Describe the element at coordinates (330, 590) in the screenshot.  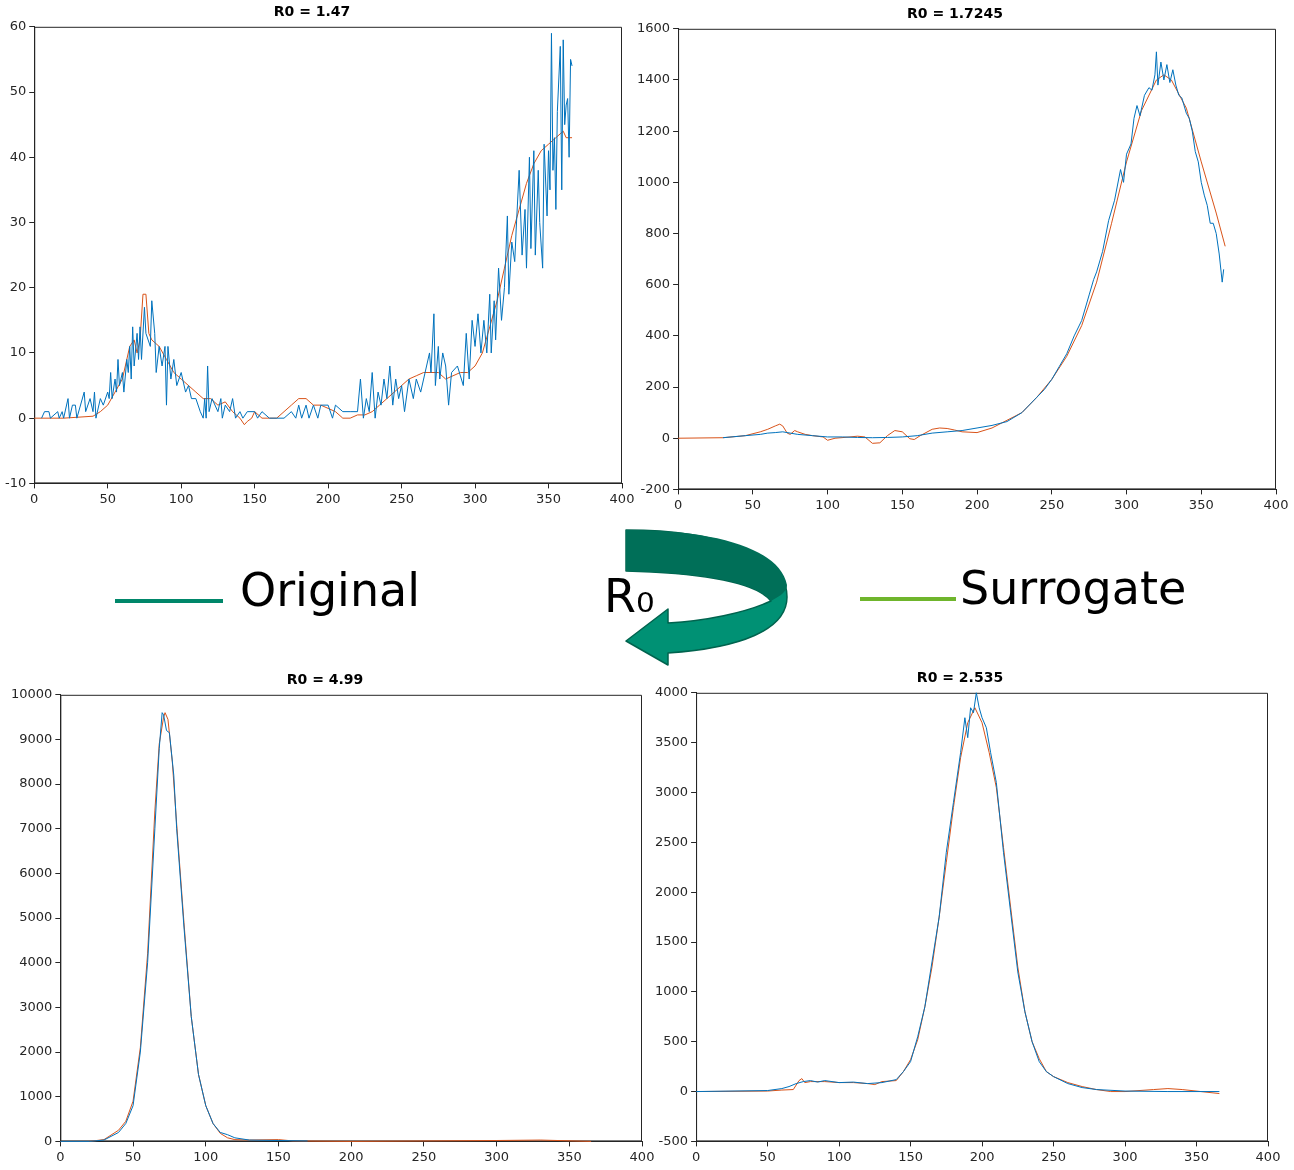
I see `text: Original` at that location.